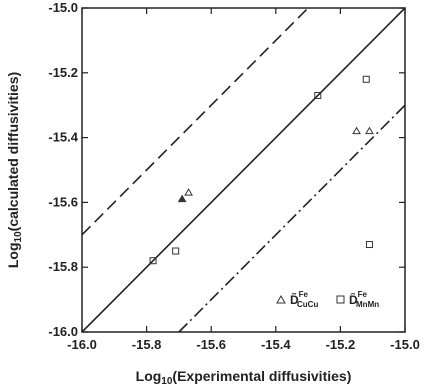 The width and height of the screenshot is (426, 387). I want to click on x-axis-title: Log10(Experimental diffusivities), so click(244, 377).